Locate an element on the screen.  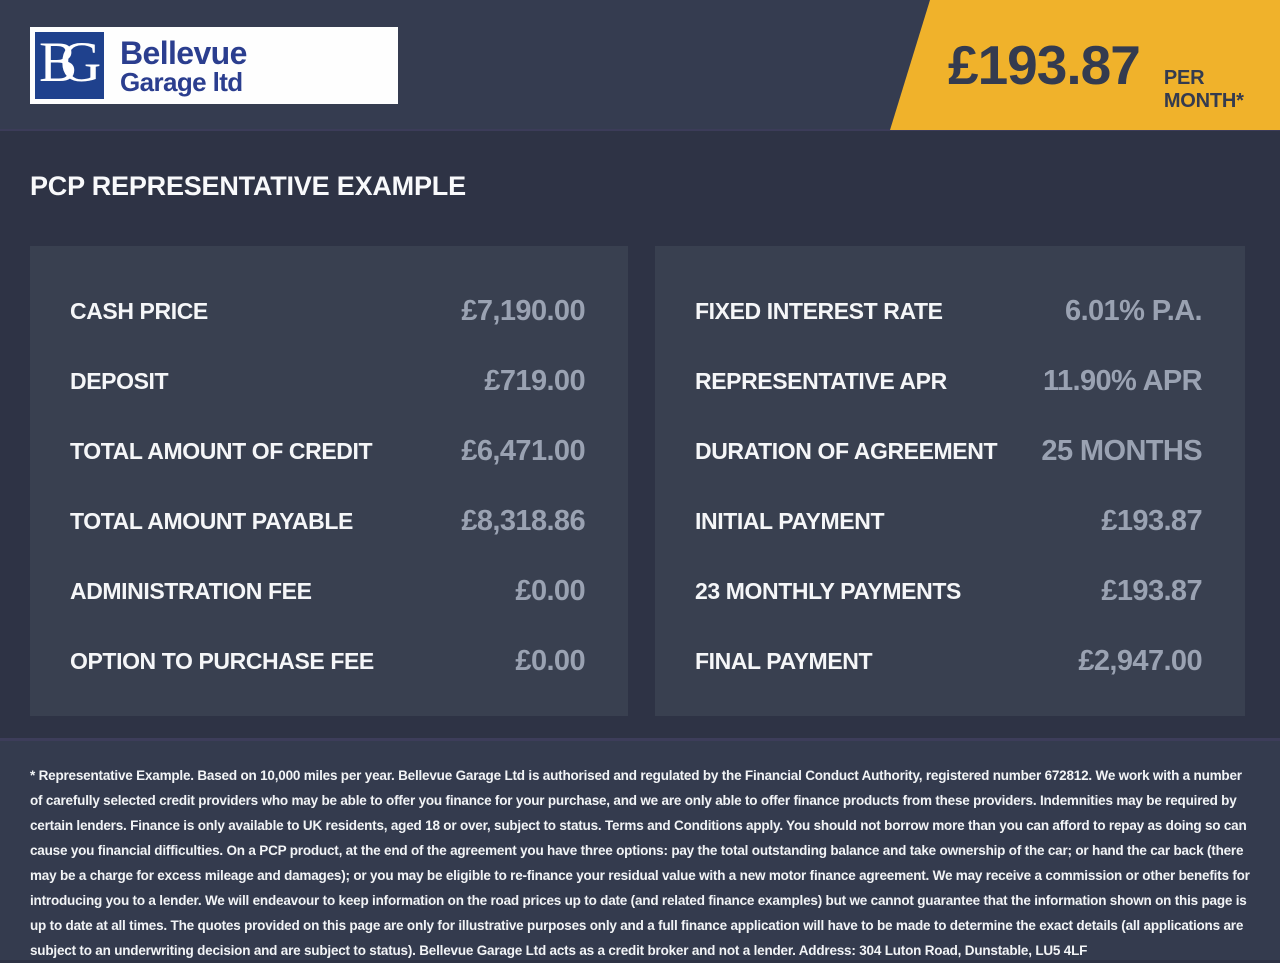
finance-row-admin-fee: ADMINISTRATION FEE £0.00 is located at coordinates (328, 591).